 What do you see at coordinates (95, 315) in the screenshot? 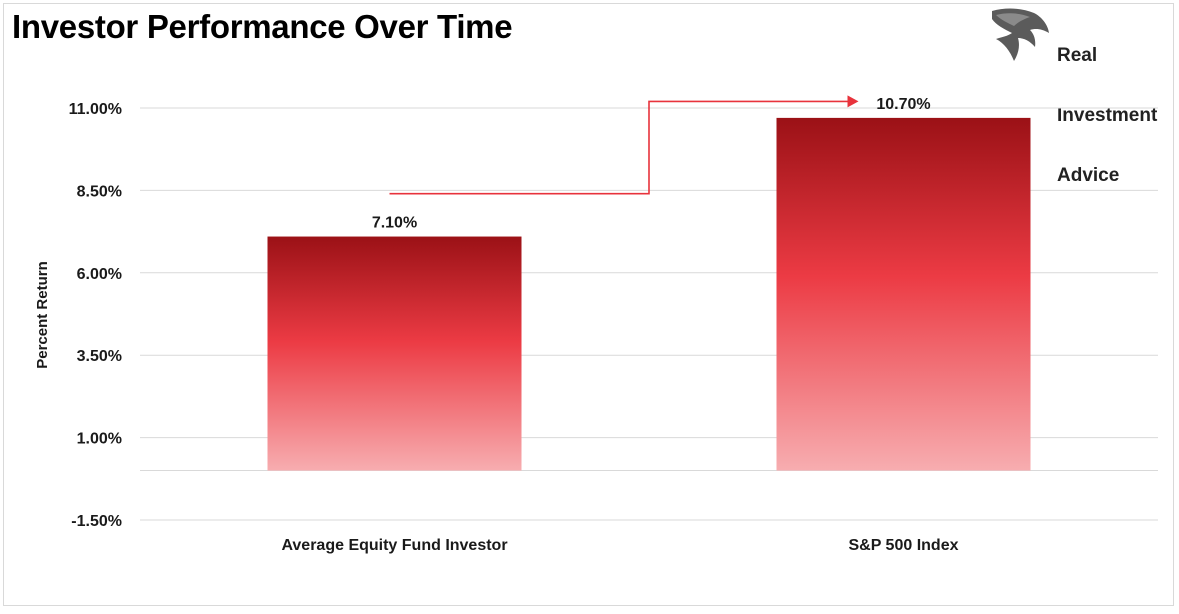
I see `y-axis-ticks: -1.50% 1.00% 3.50% 6.00% 8.50% 11.00%` at bounding box center [95, 315].